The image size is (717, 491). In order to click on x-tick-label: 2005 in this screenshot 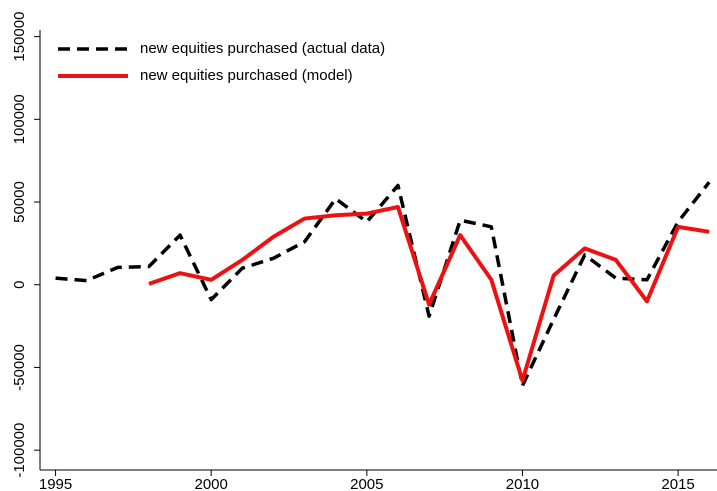, I will do `click(366, 483)`.